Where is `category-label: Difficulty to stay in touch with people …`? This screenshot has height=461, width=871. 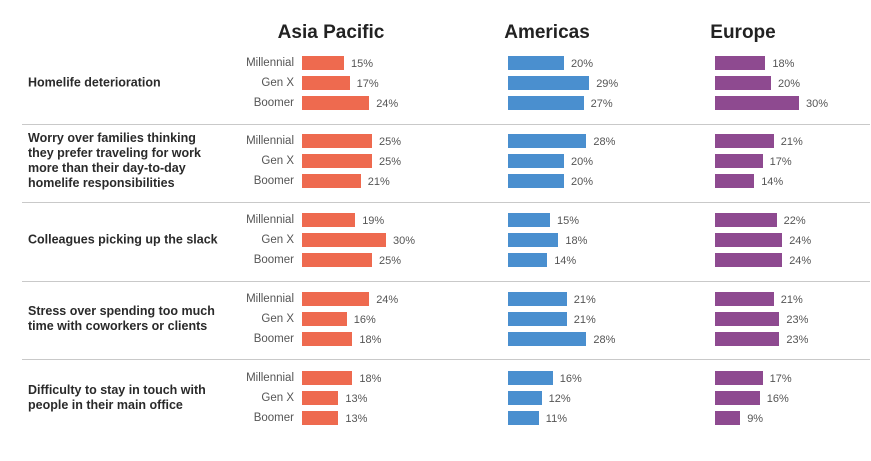 category-label: Difficulty to stay in touch with people … is located at coordinates (117, 397).